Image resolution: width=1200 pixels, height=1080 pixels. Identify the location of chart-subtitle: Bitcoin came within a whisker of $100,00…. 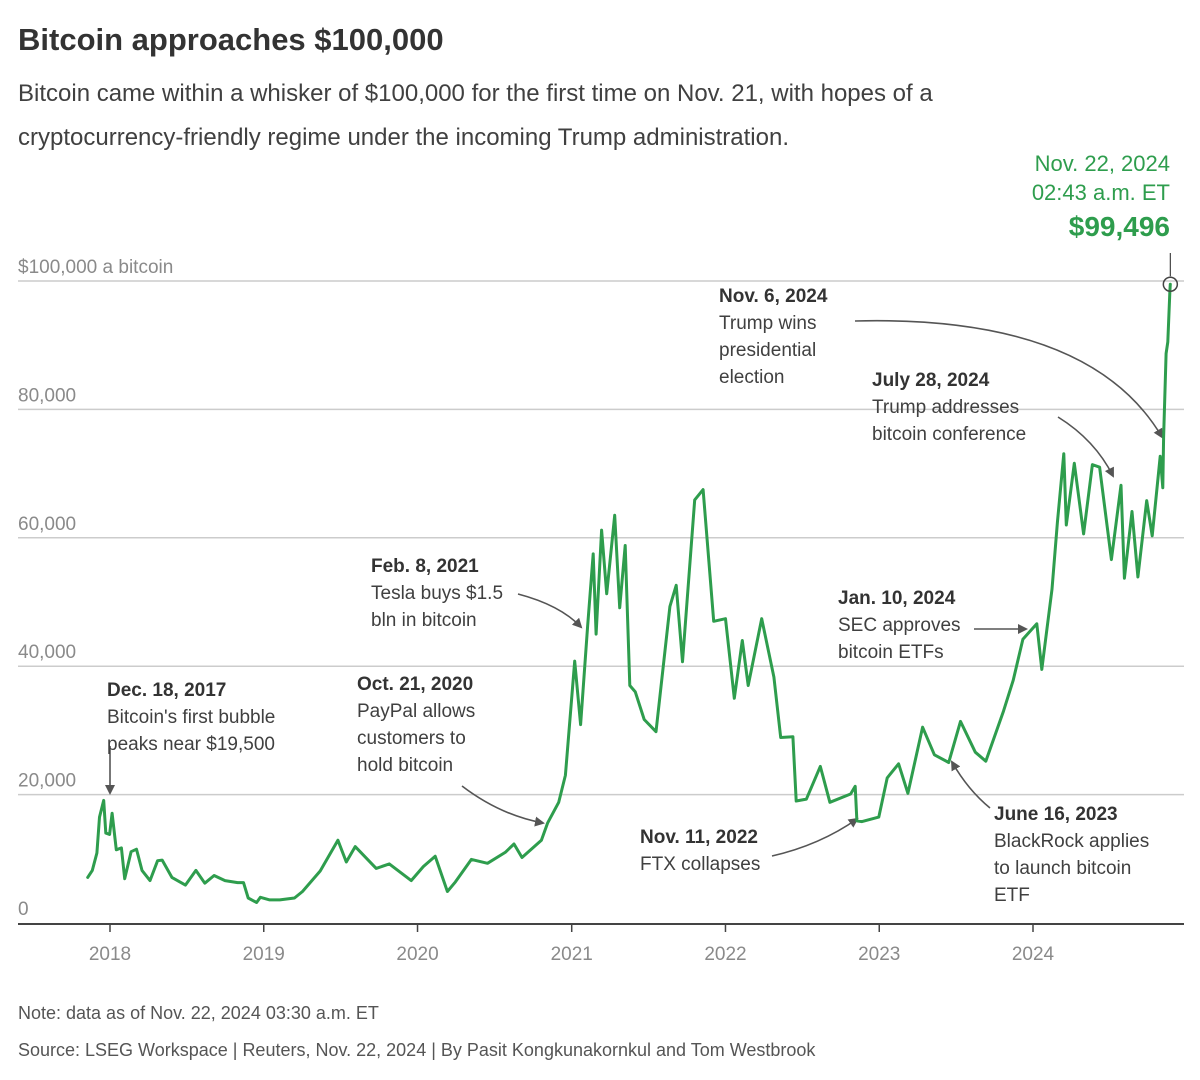
(475, 115).